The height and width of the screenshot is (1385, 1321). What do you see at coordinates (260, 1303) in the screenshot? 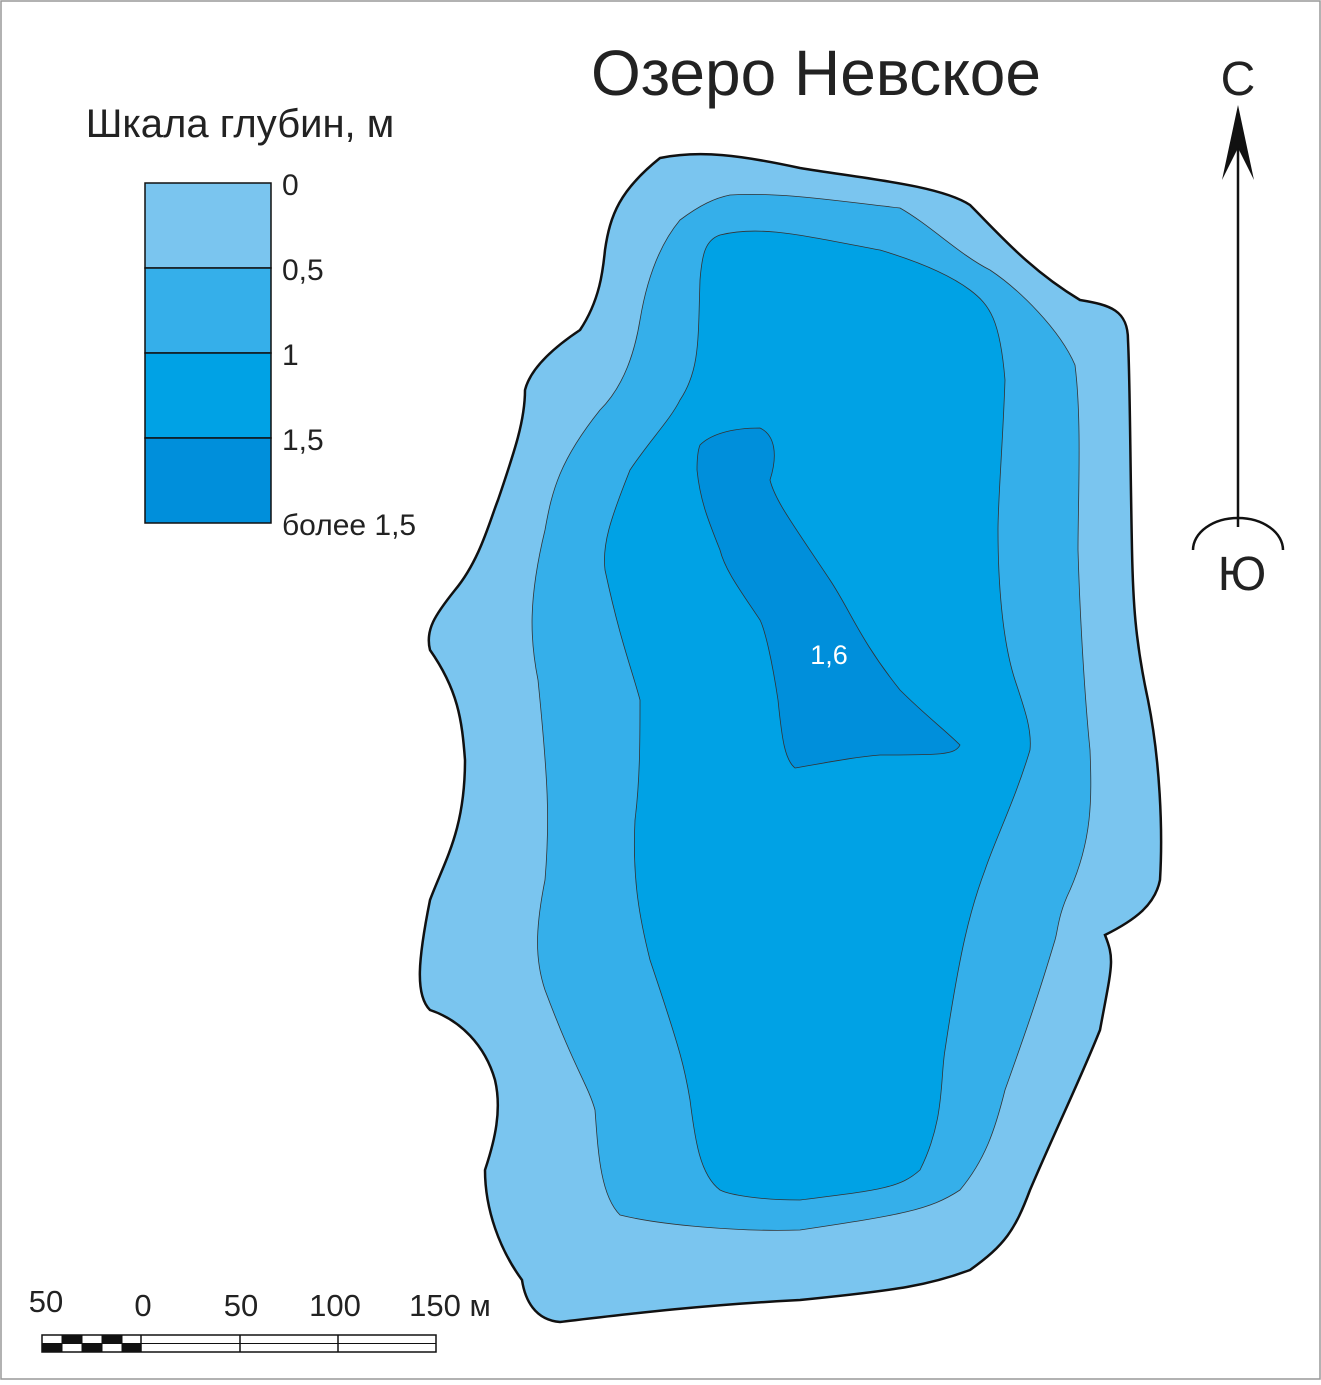
I see `scale-labels: 50 0 50 100 150 м` at bounding box center [260, 1303].